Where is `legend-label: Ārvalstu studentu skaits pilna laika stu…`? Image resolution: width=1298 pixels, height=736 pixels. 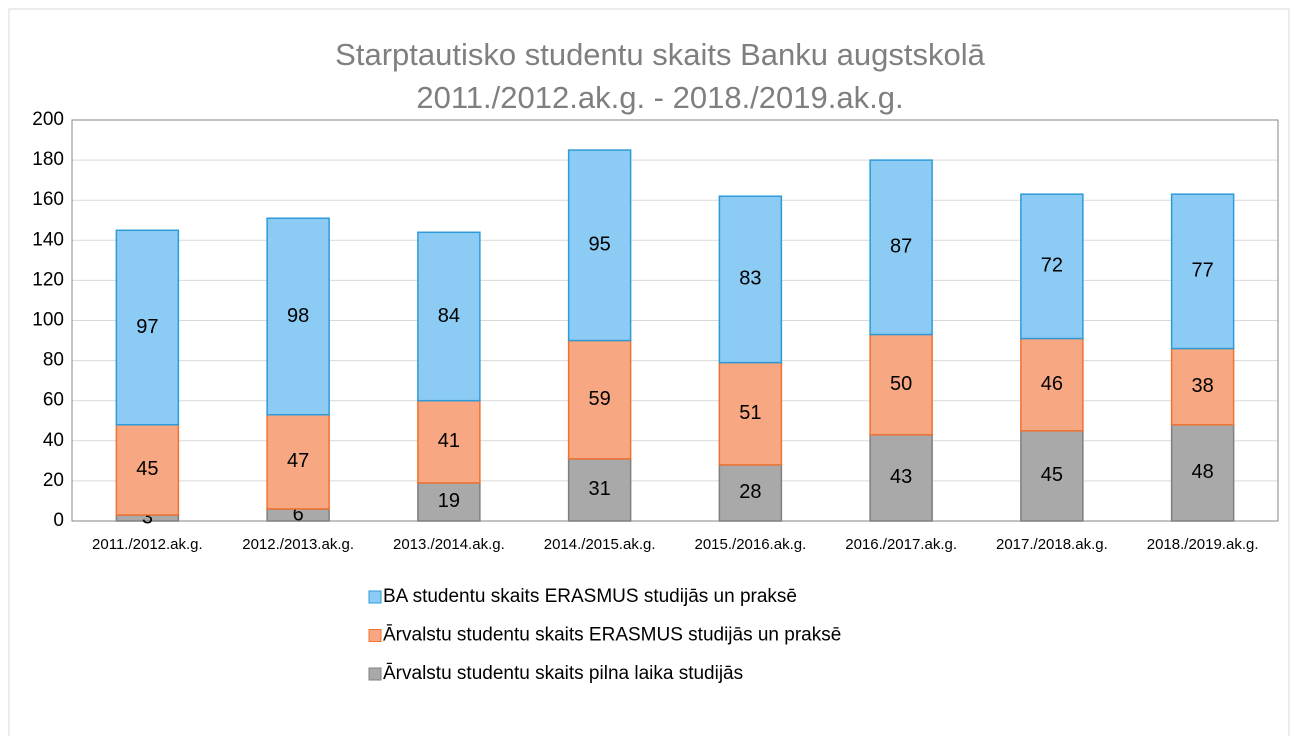
legend-label: Ārvalstu studentu skaits pilna laika stu… is located at coordinates (563, 673).